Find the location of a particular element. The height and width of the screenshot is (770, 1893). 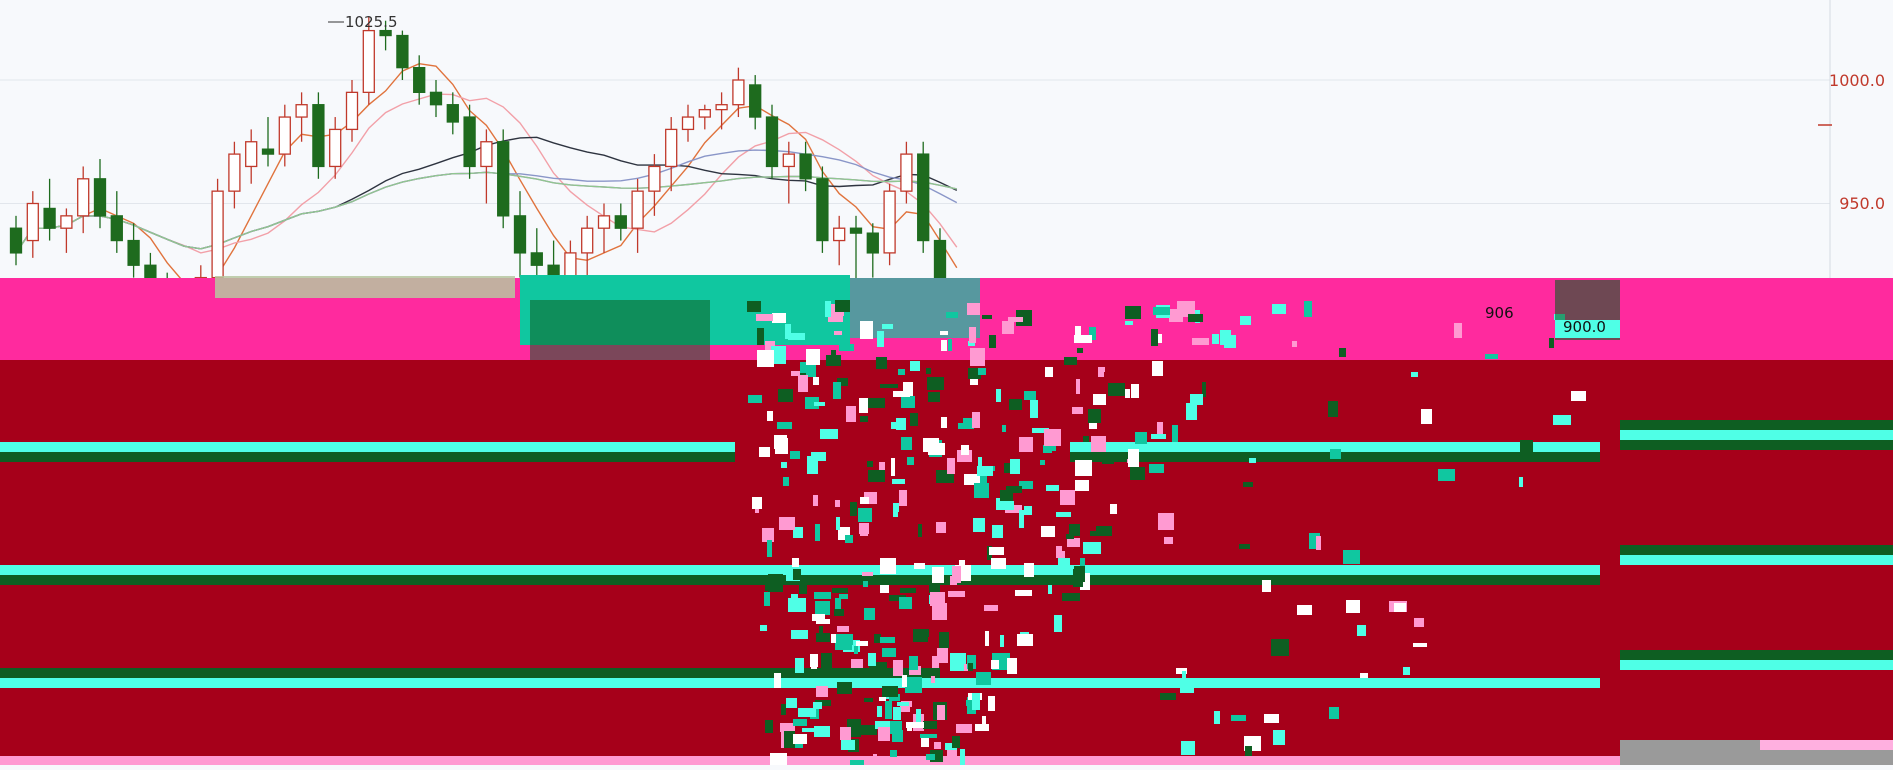

candle-up is located at coordinates (284, 135).